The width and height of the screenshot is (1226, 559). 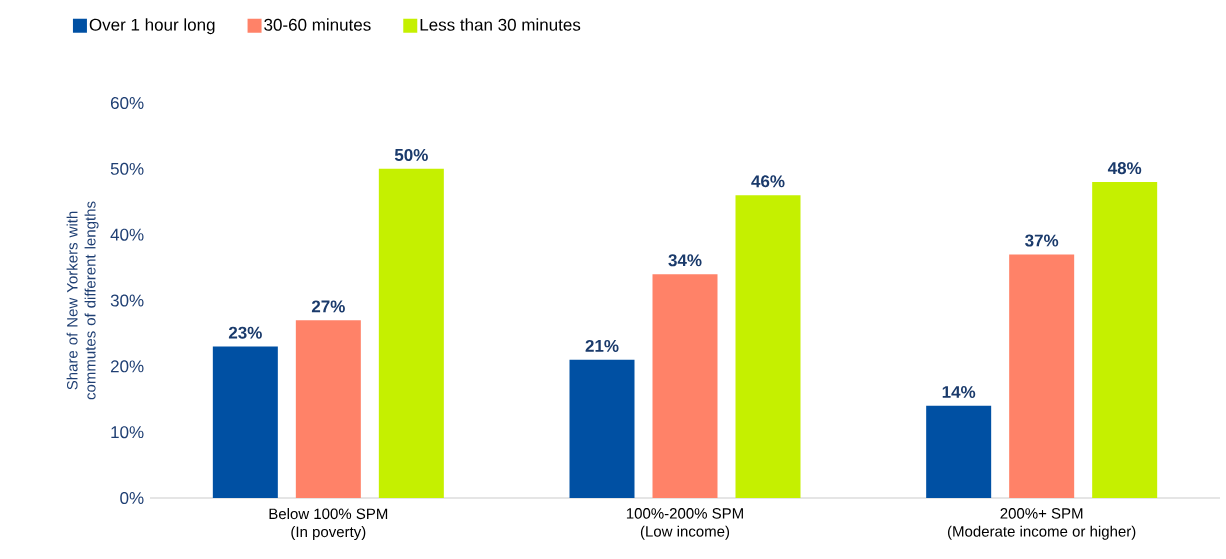 I want to click on y-tick-label: 0%, so click(x=132, y=498).